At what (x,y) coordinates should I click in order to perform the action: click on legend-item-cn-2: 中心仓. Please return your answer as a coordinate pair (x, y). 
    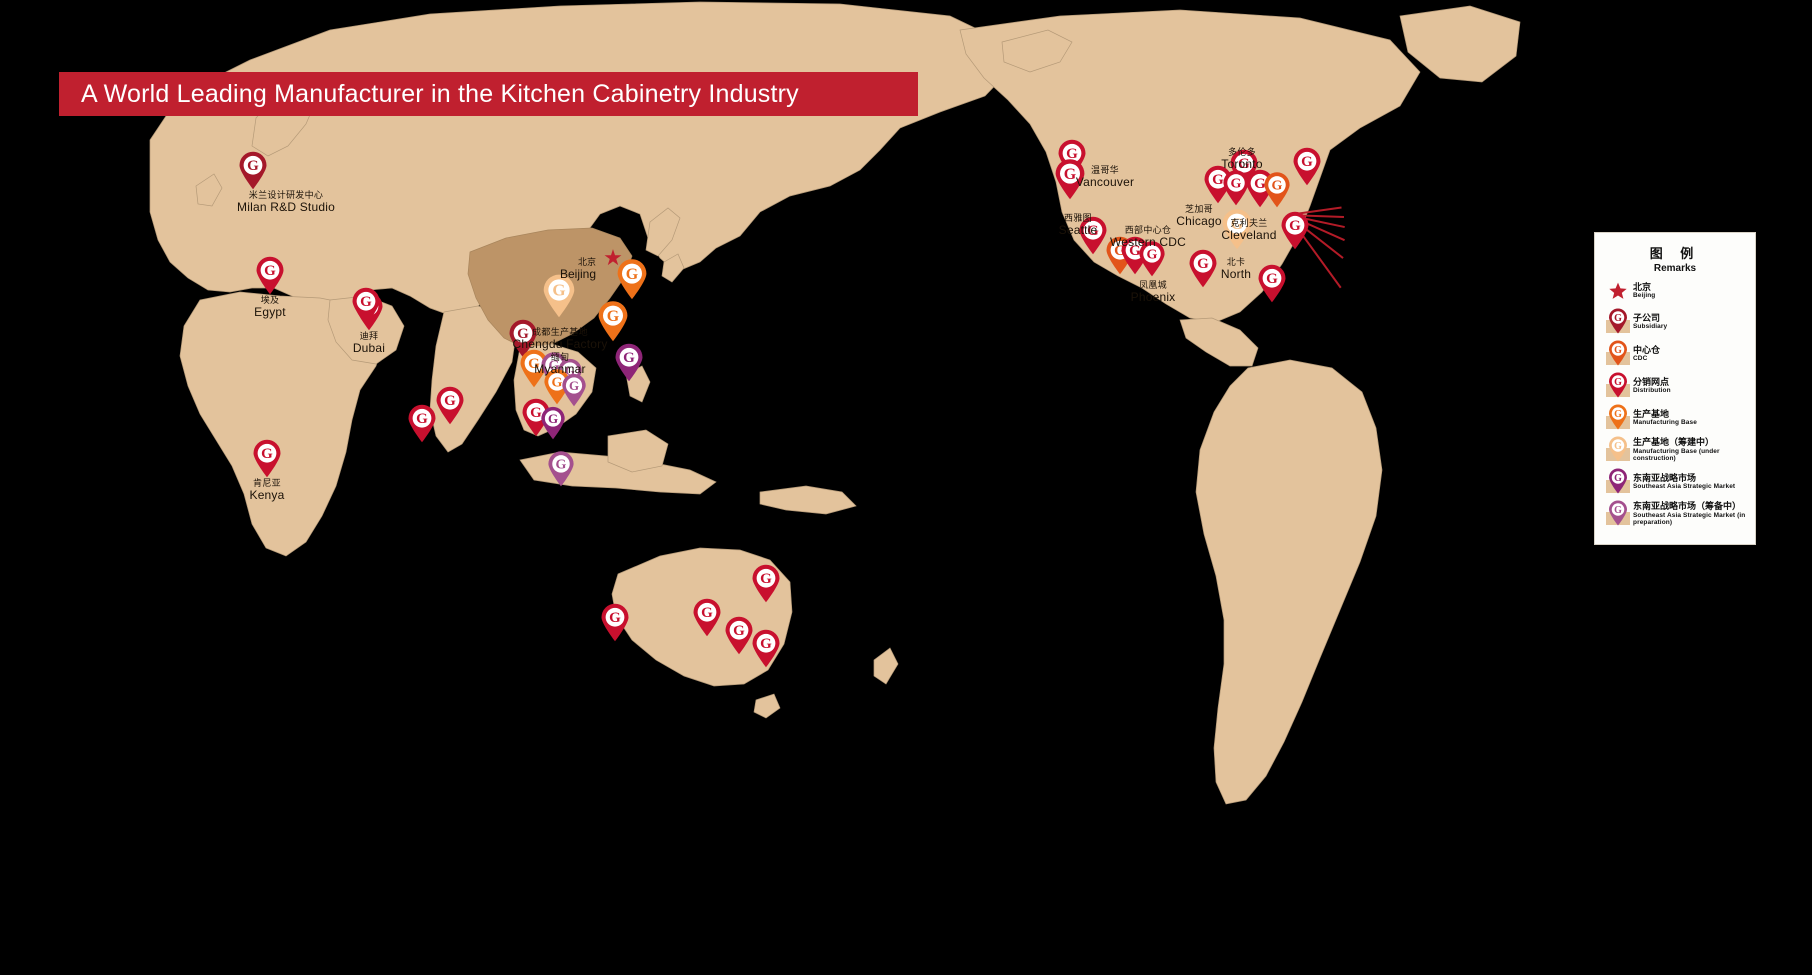
    Looking at the image, I should click on (1647, 349).